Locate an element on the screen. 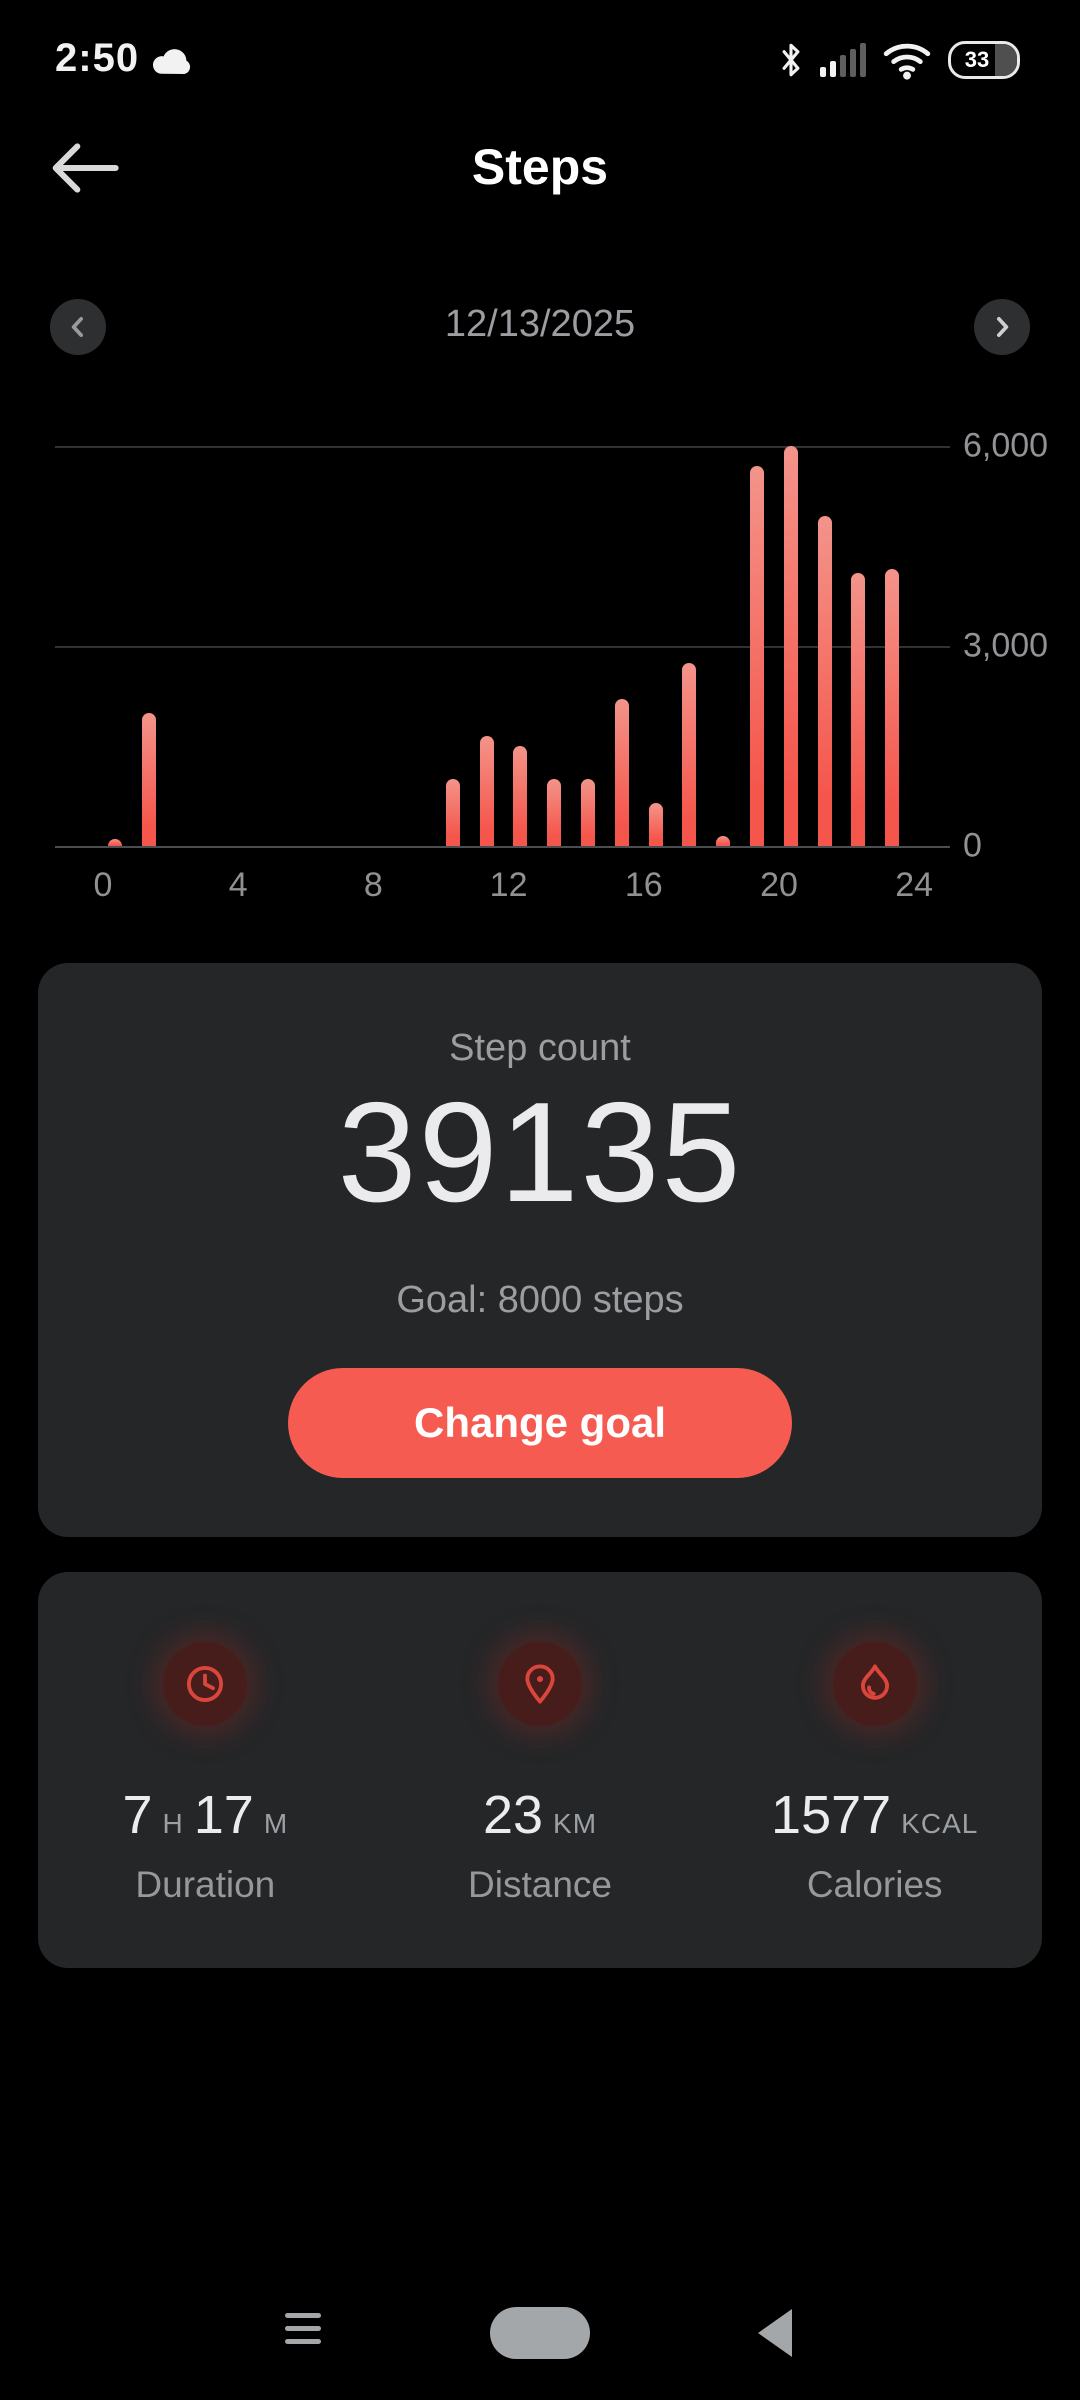  stat-unit: M is located at coordinates (276, 1823).